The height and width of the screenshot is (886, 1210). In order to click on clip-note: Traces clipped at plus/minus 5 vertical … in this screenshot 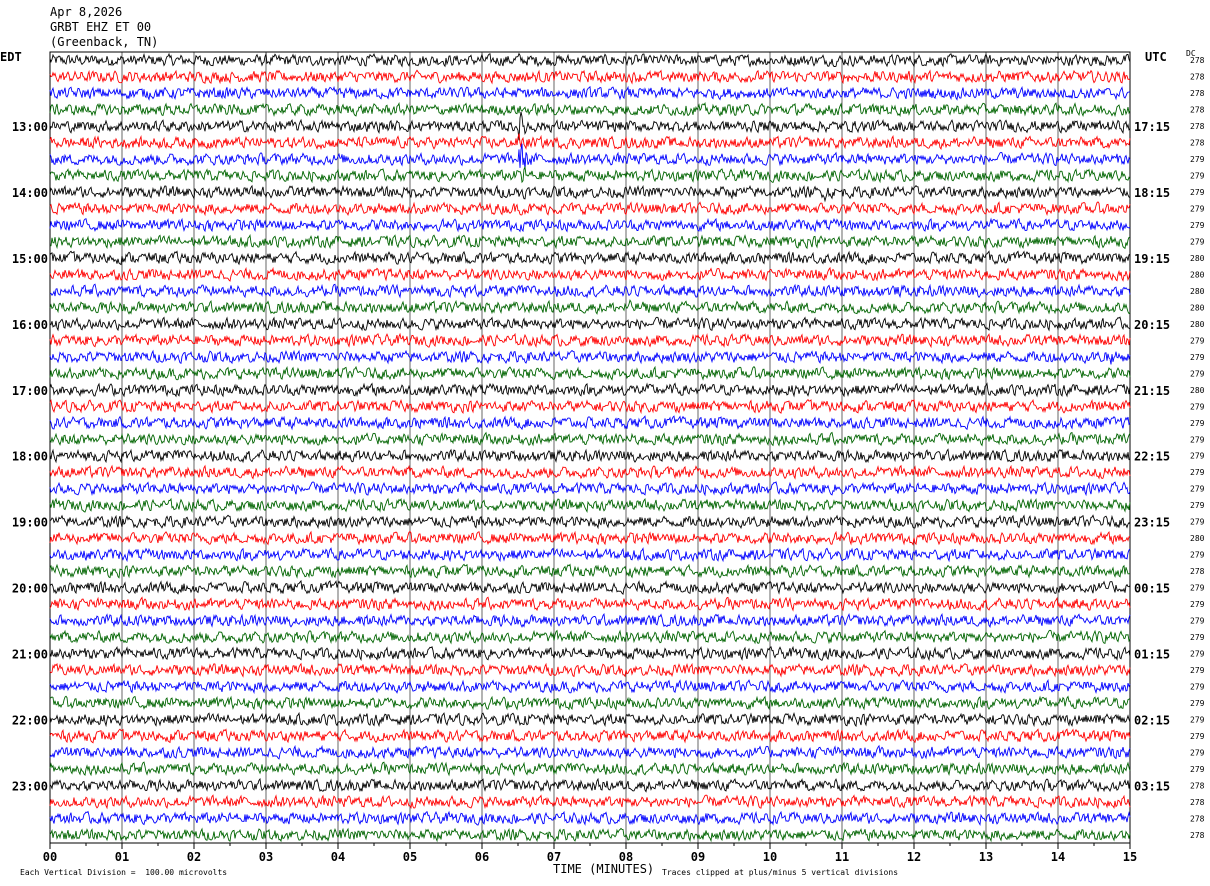, I will do `click(780, 872)`.